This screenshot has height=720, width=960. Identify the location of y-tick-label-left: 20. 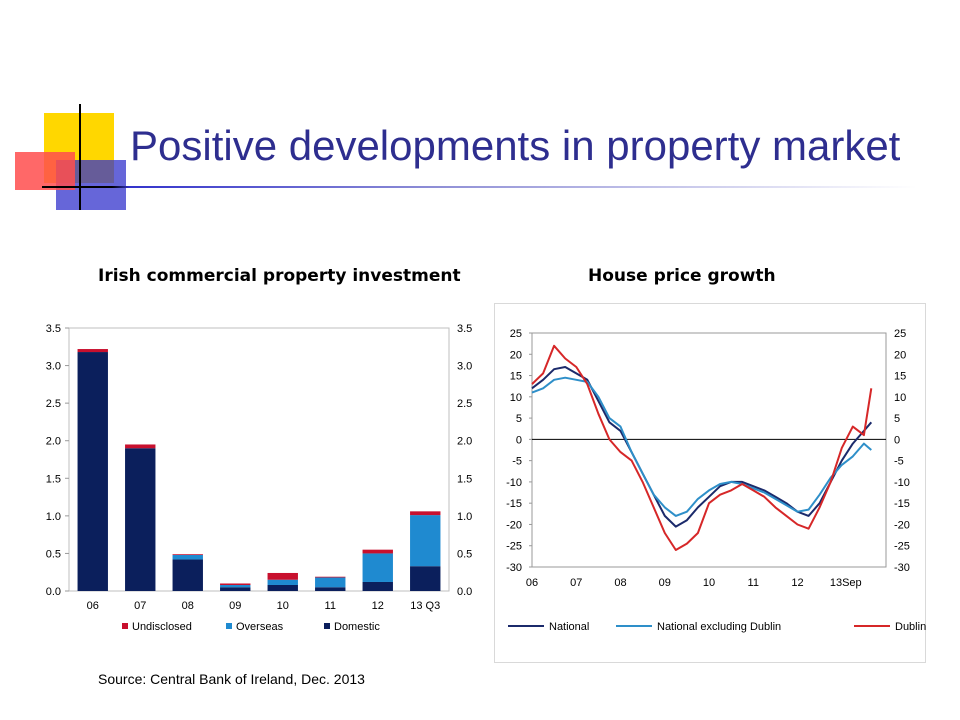
(516, 355).